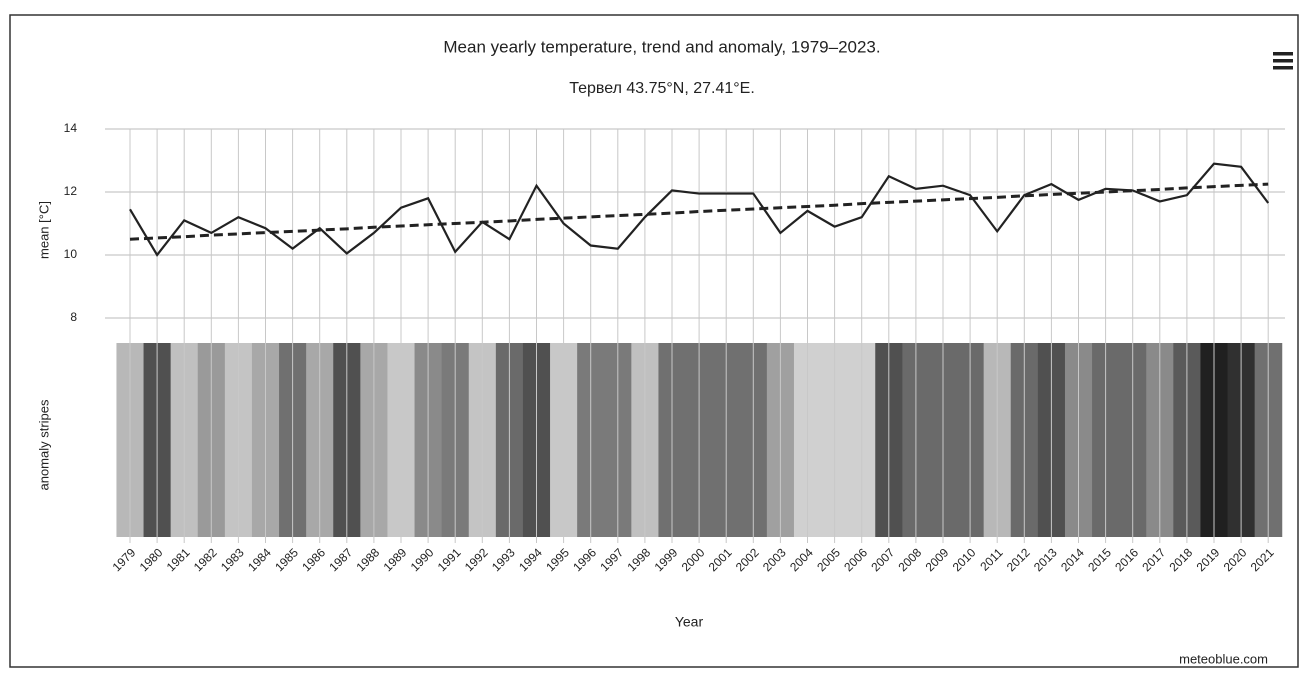 The height and width of the screenshot is (680, 1303). I want to click on credit: meteoblue.com, so click(1223, 658).